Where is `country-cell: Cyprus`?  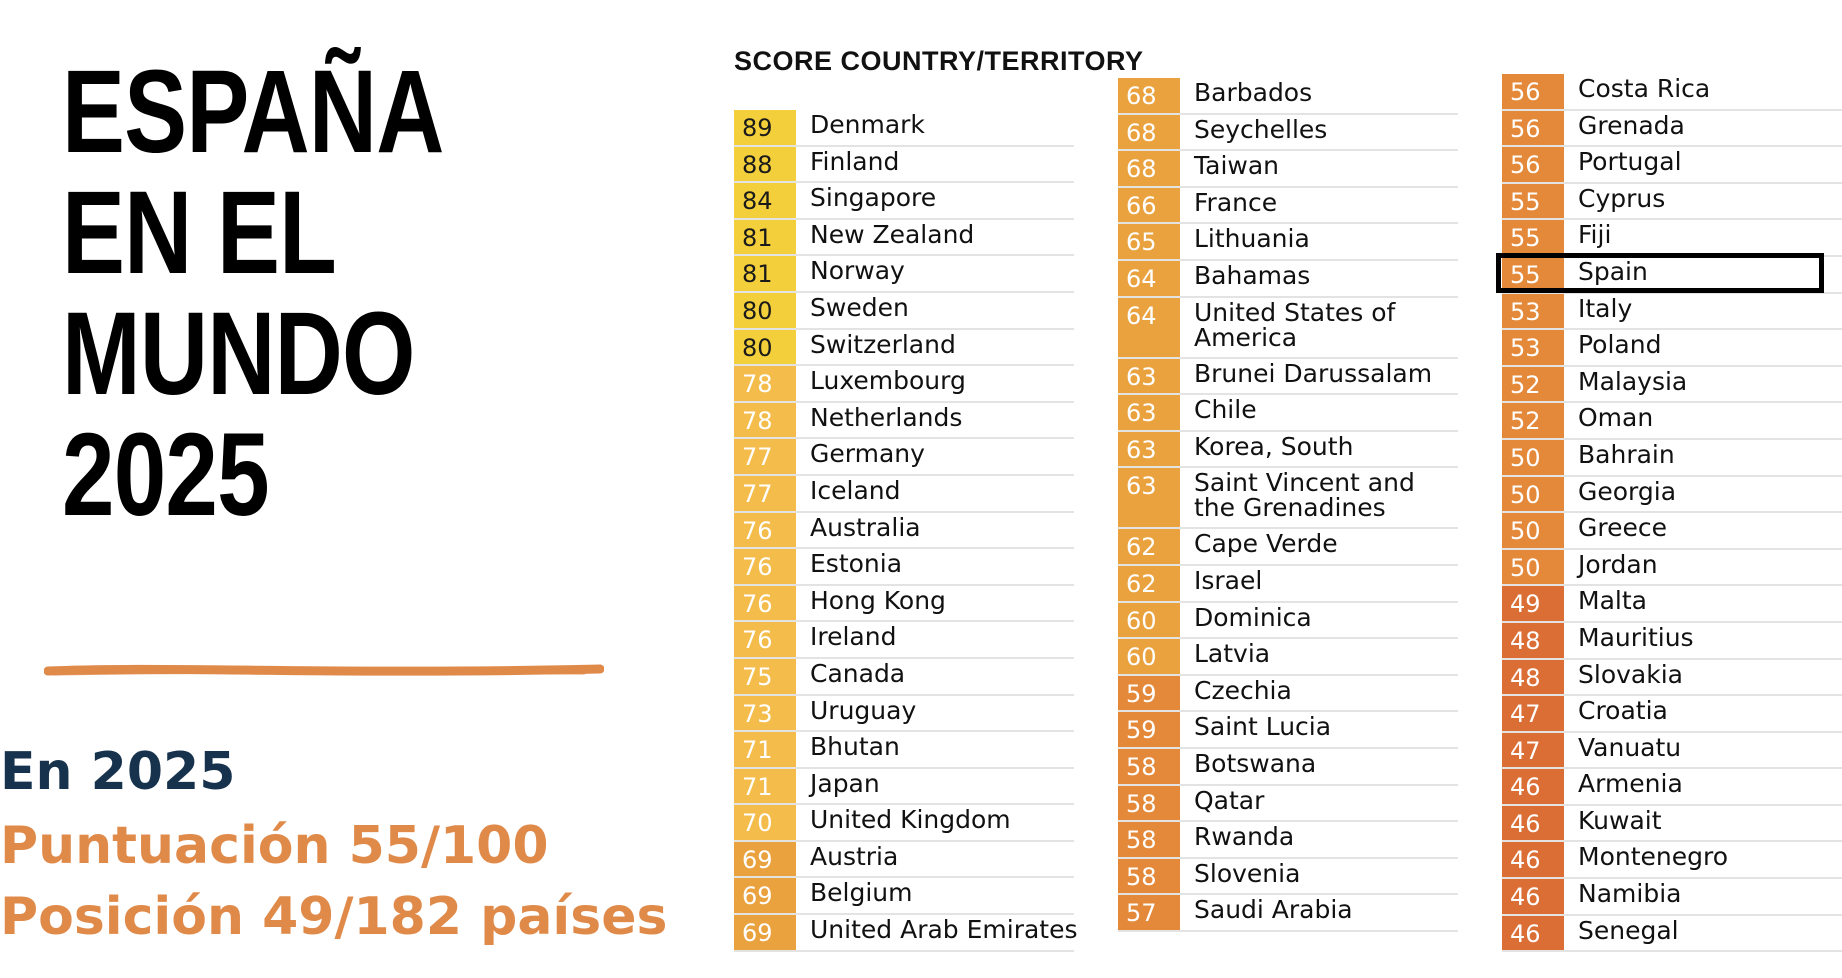 country-cell: Cyprus is located at coordinates (1622, 198).